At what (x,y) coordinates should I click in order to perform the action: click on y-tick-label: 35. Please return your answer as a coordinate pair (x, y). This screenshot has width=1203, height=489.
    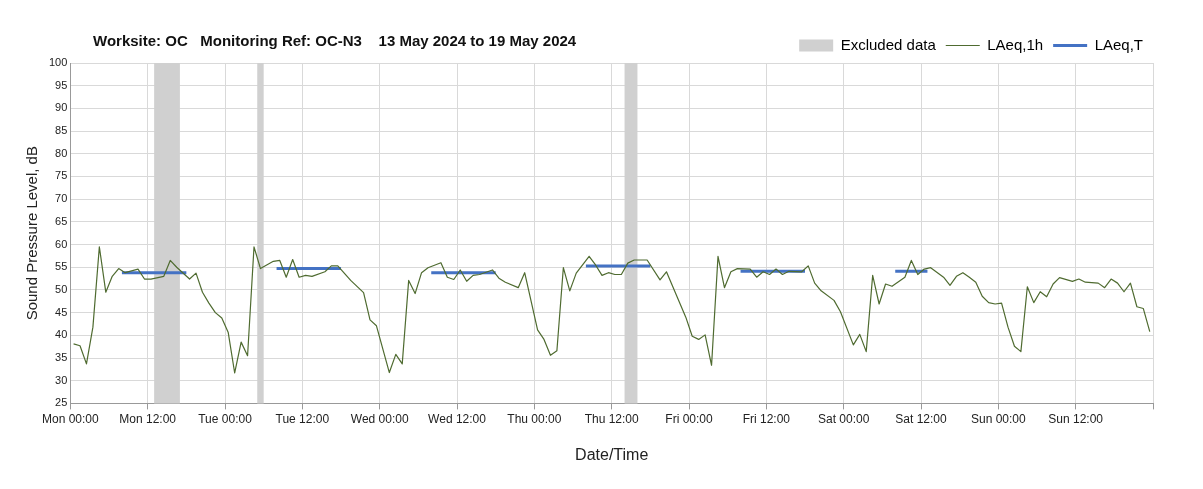
    Looking at the image, I should click on (61, 357).